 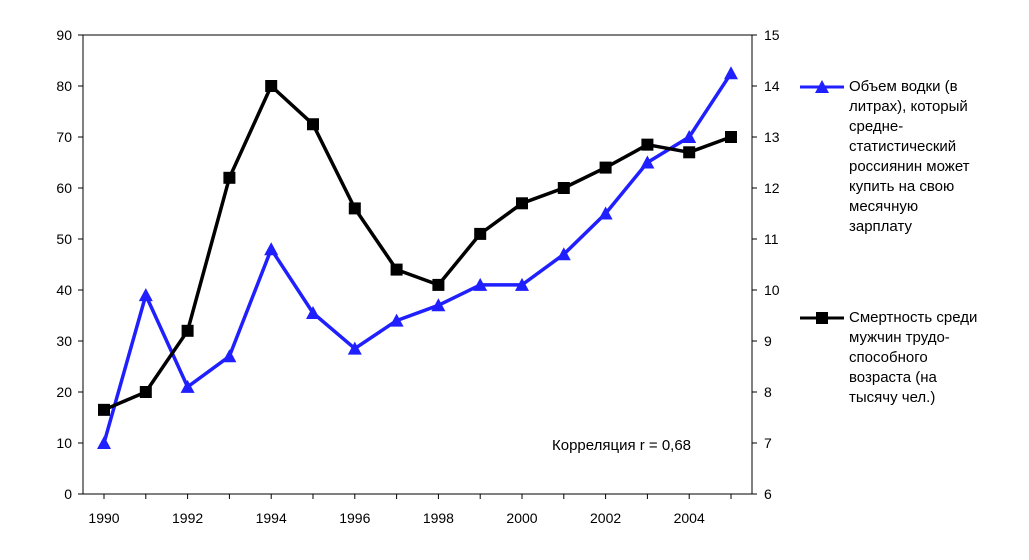 I want to click on x-tick-label: 2002, so click(x=605, y=518).